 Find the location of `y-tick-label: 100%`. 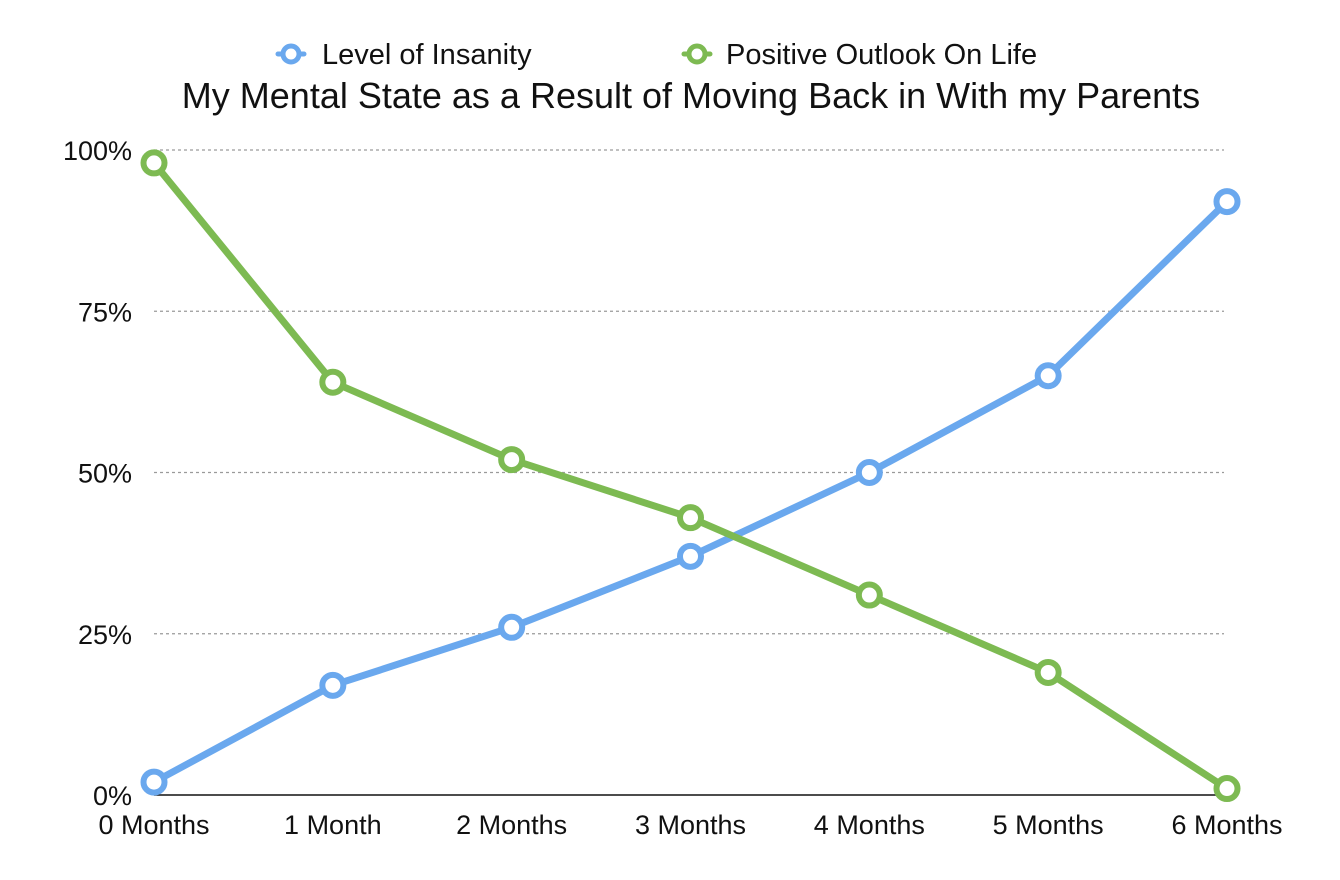

y-tick-label: 100% is located at coordinates (97, 151).